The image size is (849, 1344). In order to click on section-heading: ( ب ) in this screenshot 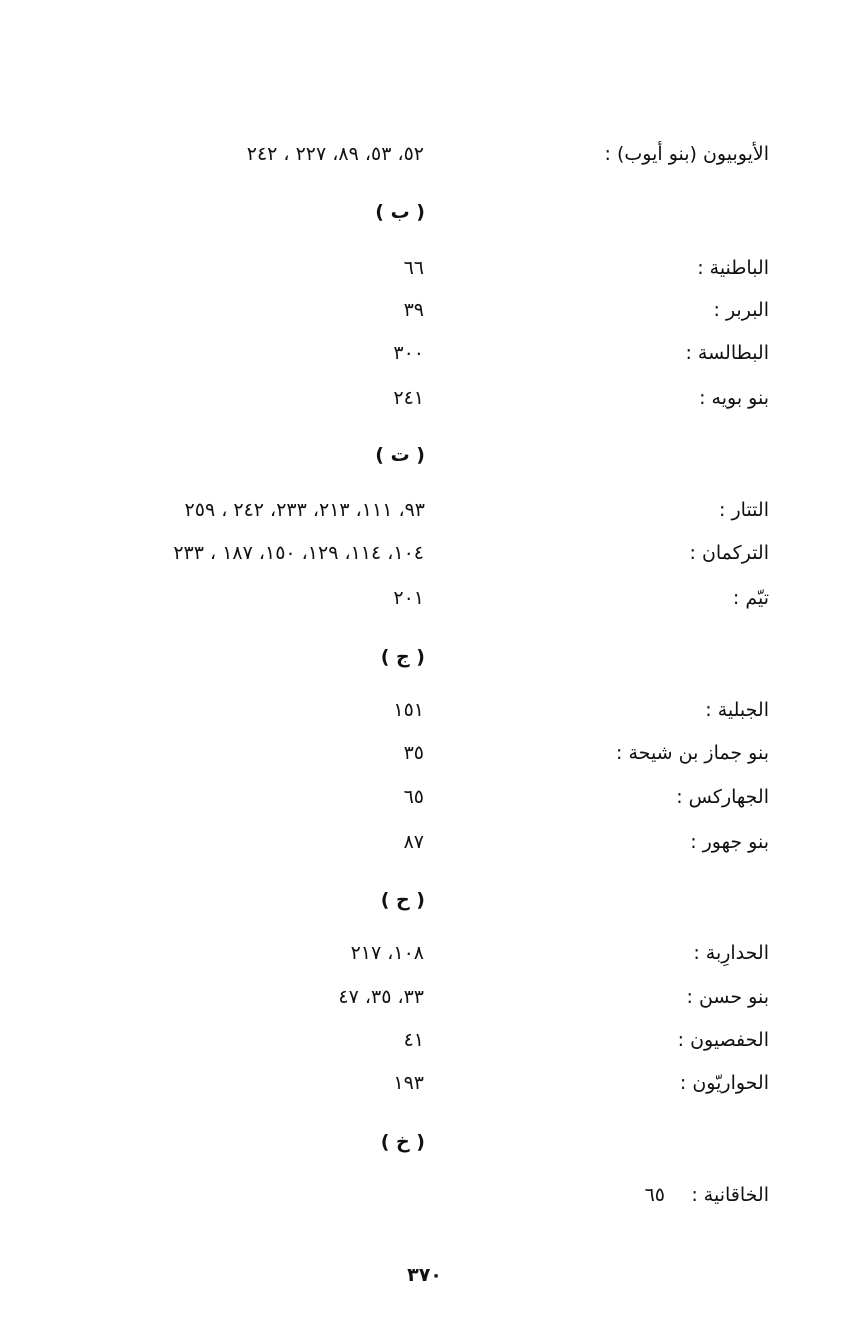, I will do `click(400, 212)`.